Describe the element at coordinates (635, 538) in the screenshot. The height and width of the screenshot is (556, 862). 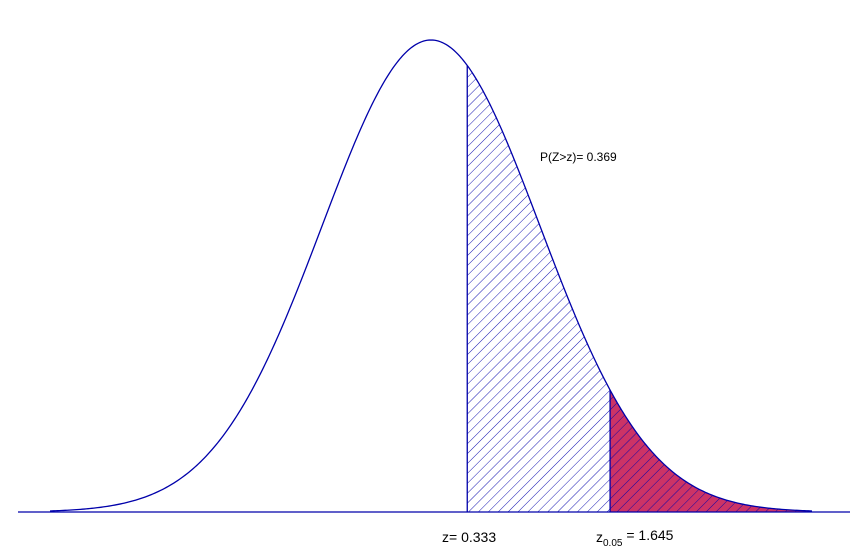
I see `critical-value-label: z0.05 = 1.645` at that location.